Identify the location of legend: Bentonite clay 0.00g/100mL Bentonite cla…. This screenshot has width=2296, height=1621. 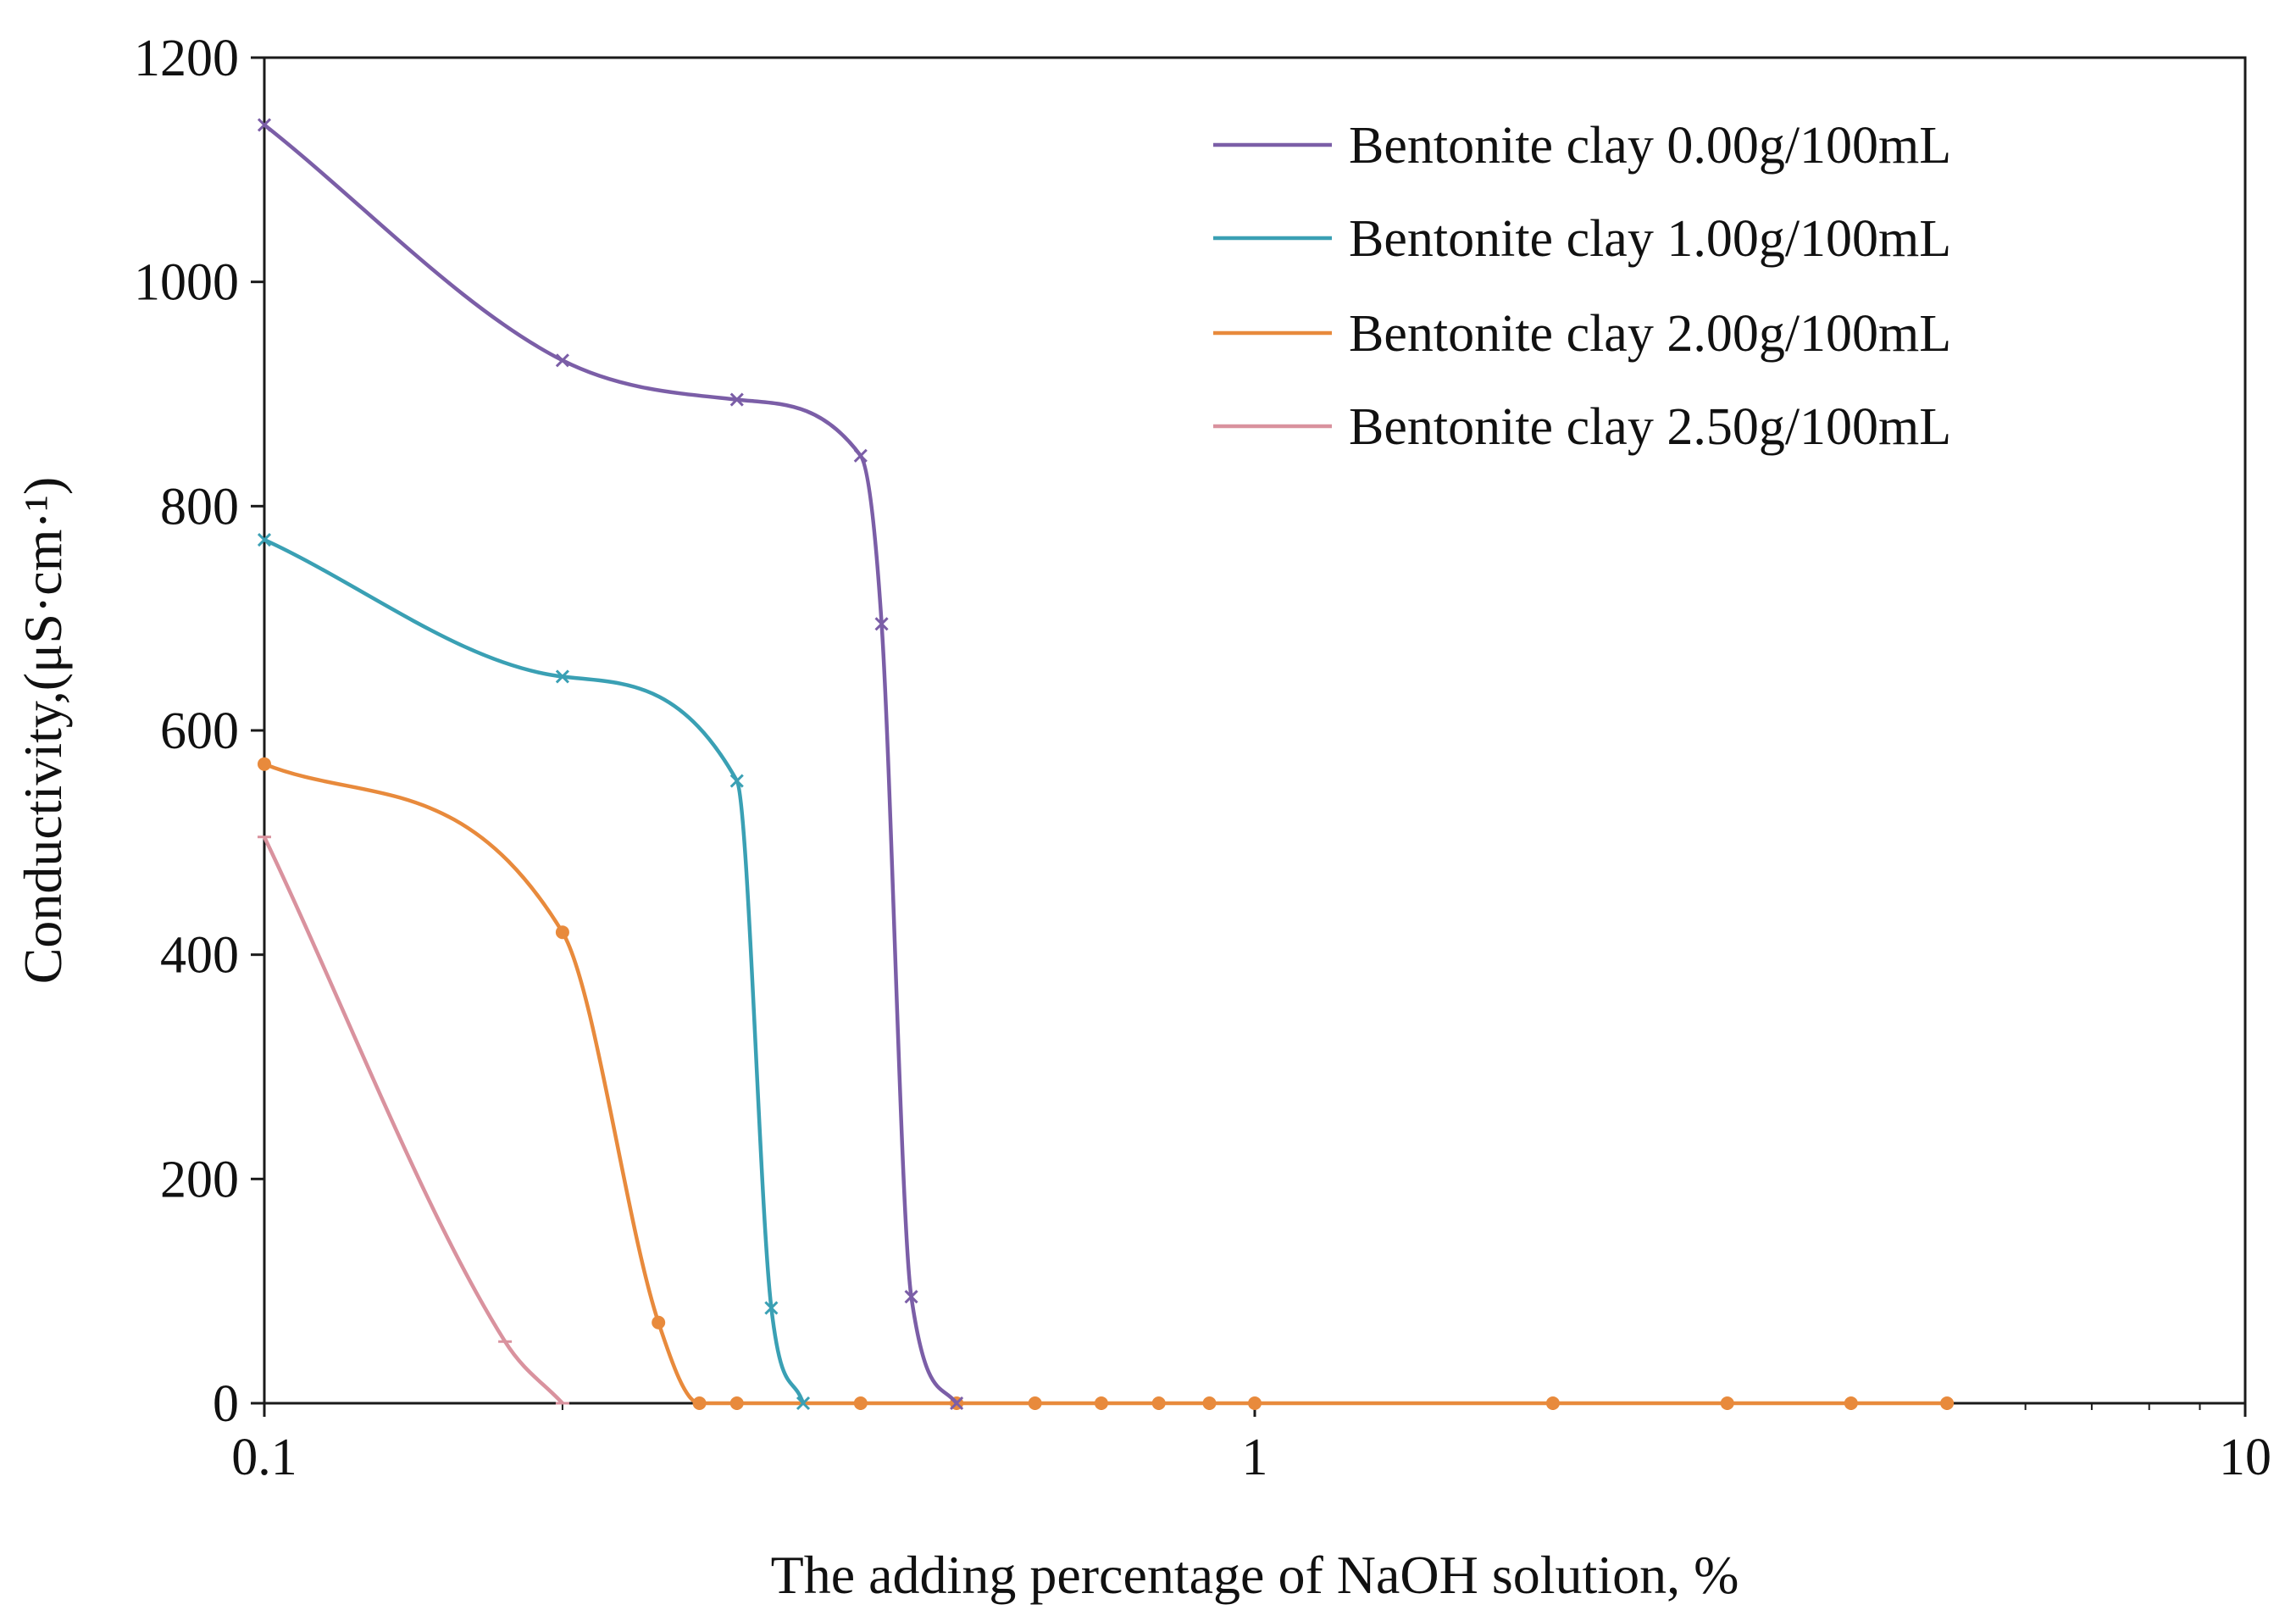
(1582, 286).